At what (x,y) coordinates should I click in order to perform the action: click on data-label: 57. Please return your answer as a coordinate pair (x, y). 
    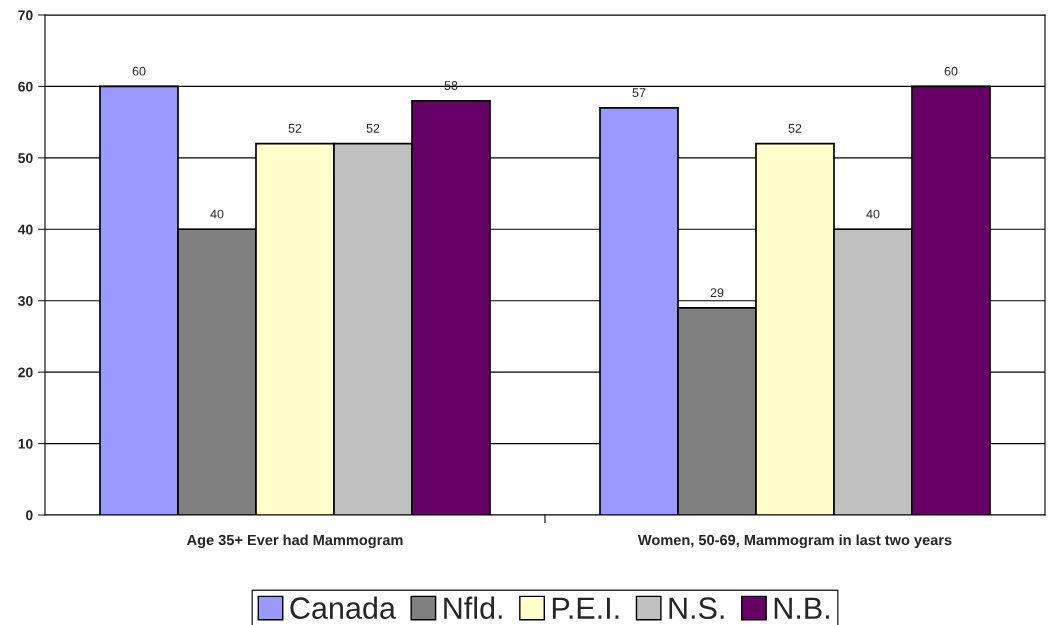
    Looking at the image, I should click on (639, 93).